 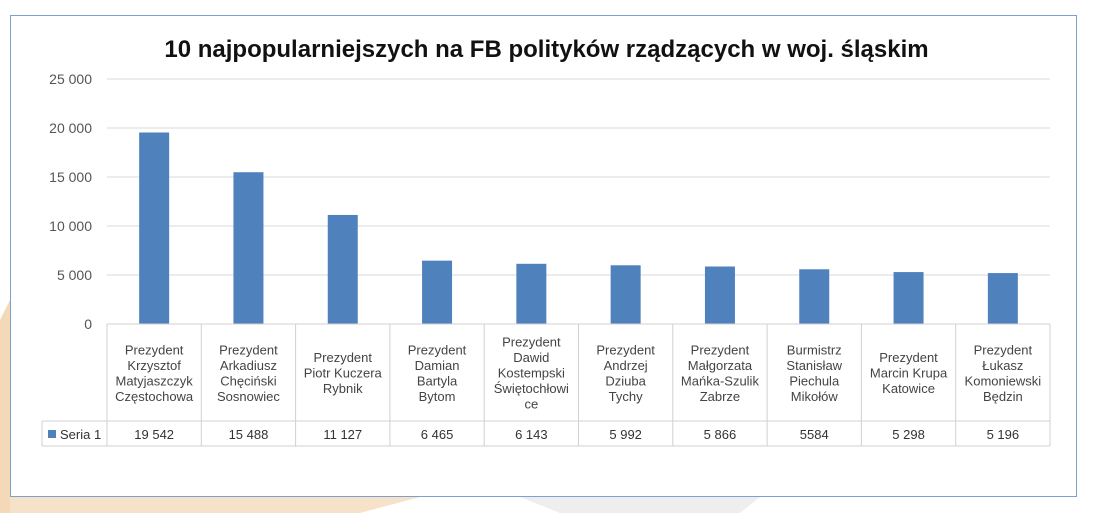 I want to click on category-label: Prezydent Małgorzata Mańka-Szulik Zabrze, so click(x=720, y=373).